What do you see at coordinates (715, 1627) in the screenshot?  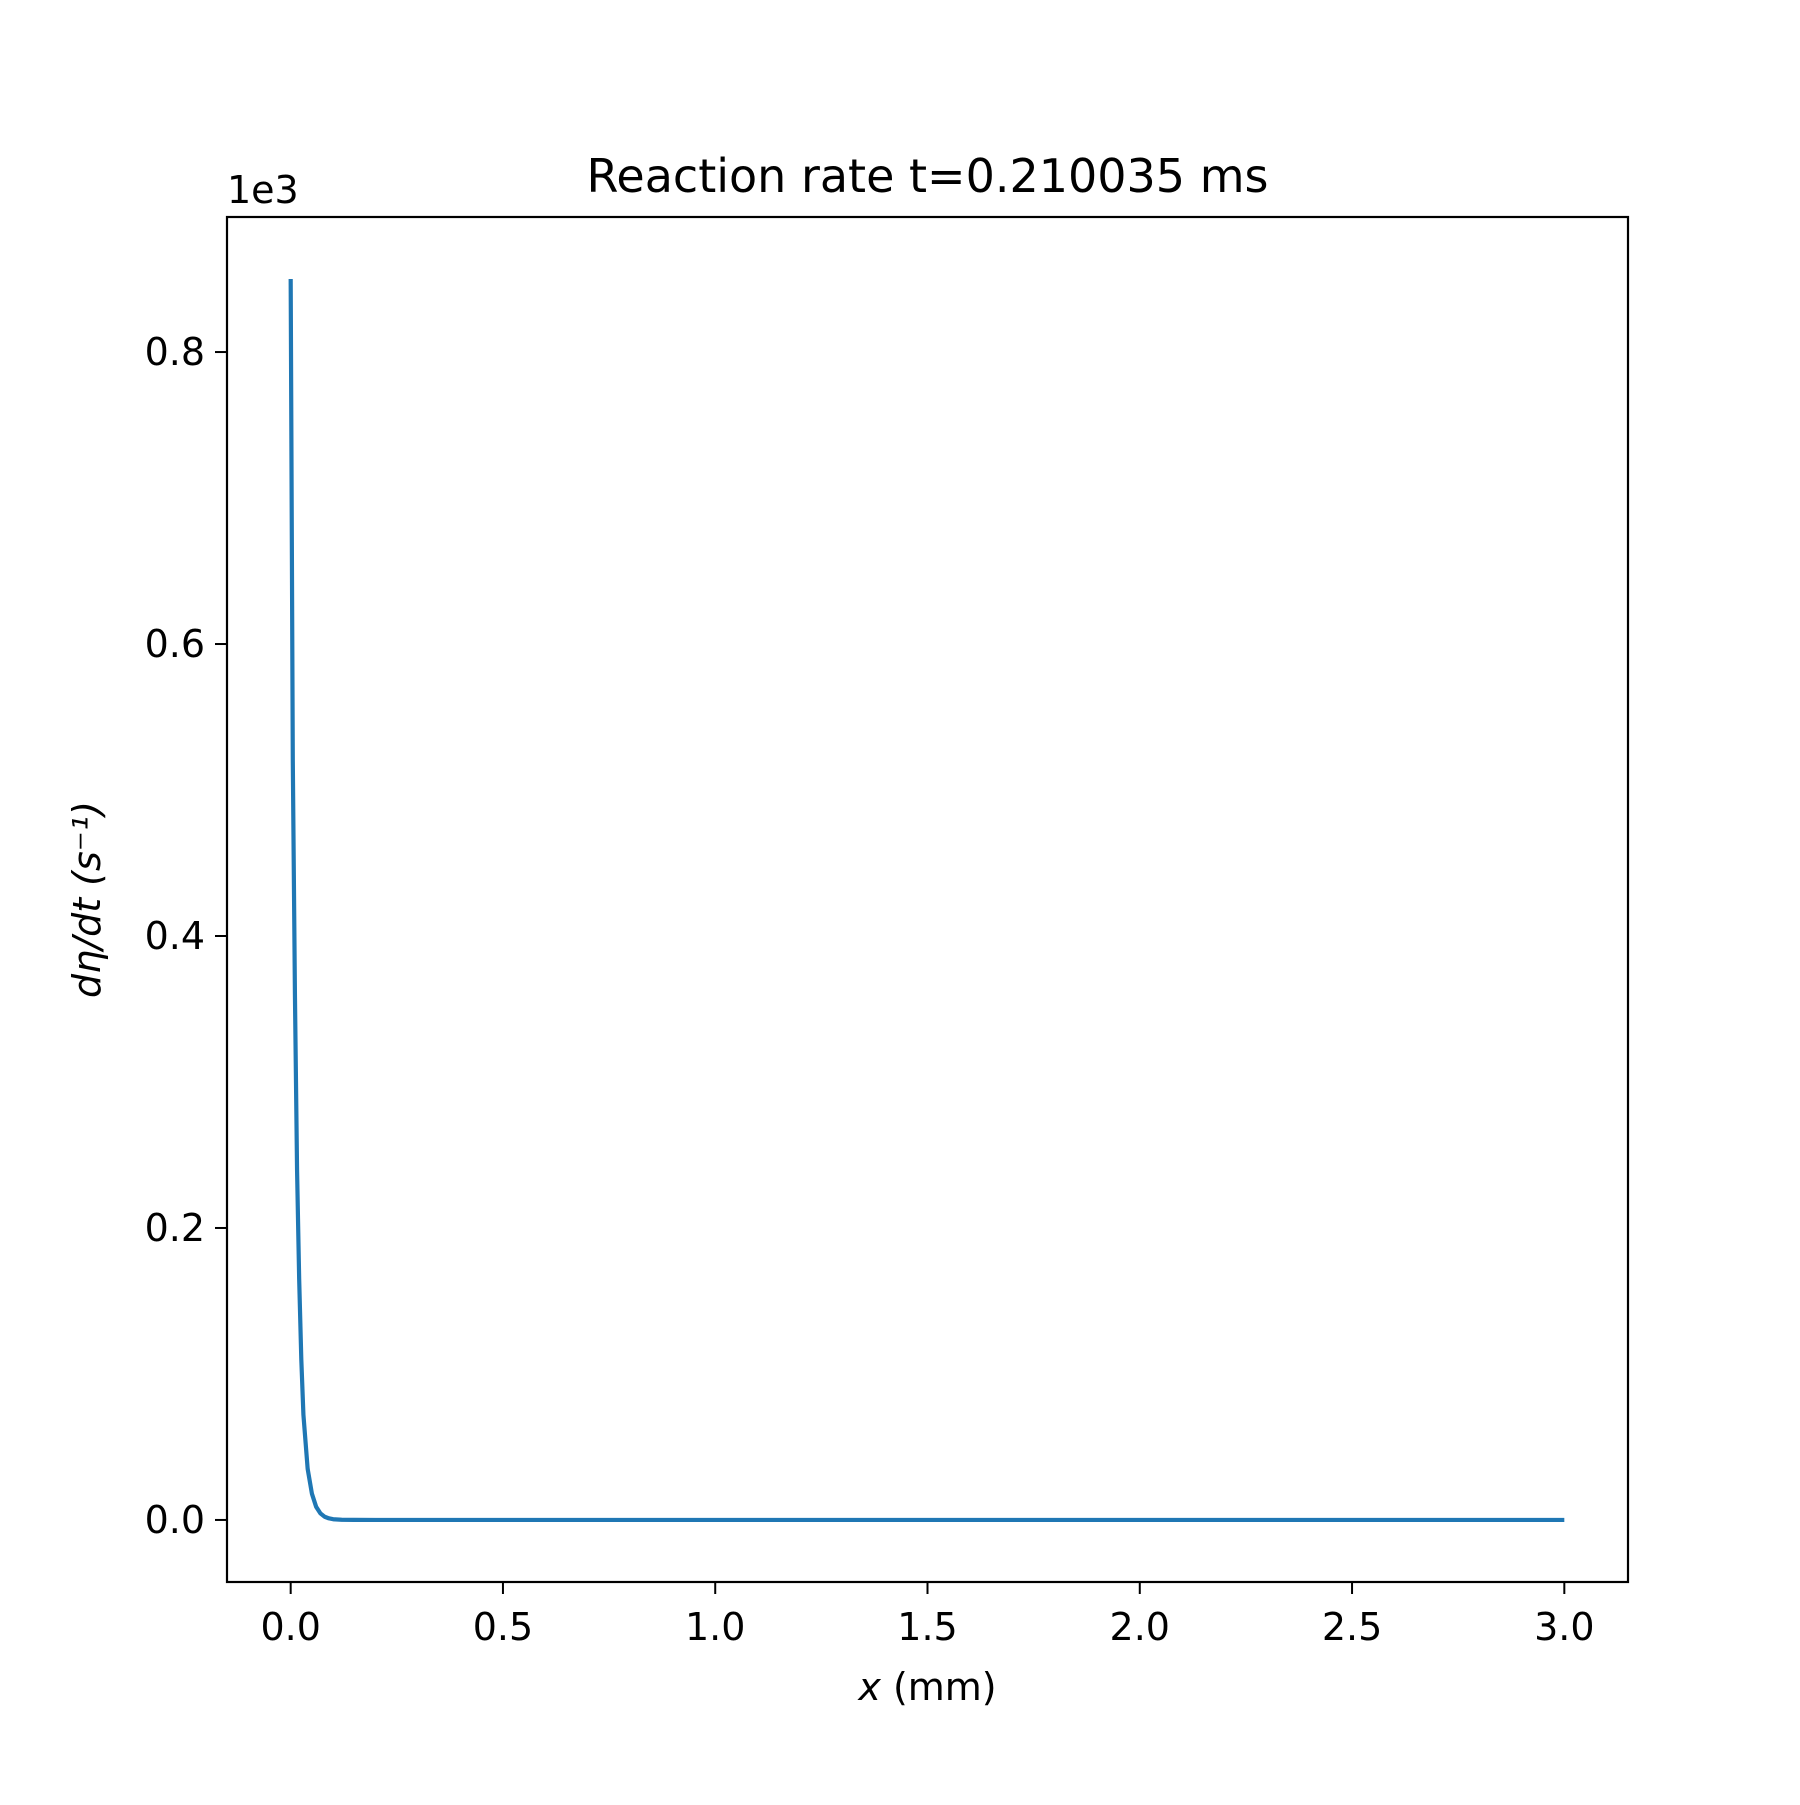 I see `x-tick-label: 1.0` at bounding box center [715, 1627].